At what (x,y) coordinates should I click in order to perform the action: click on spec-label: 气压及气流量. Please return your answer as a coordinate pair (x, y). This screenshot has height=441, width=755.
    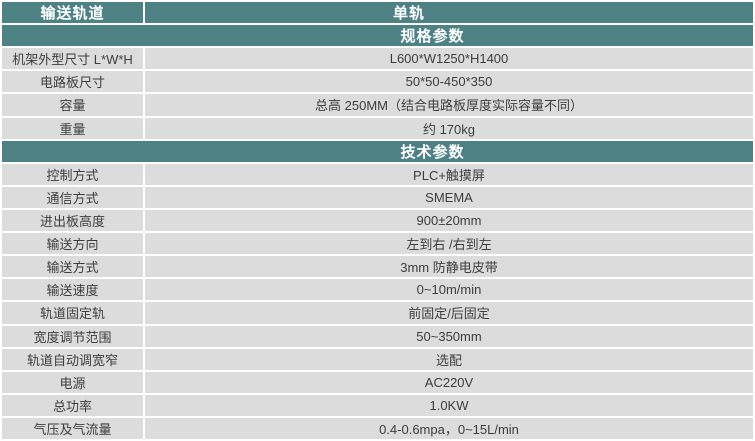
    Looking at the image, I should click on (72, 428).